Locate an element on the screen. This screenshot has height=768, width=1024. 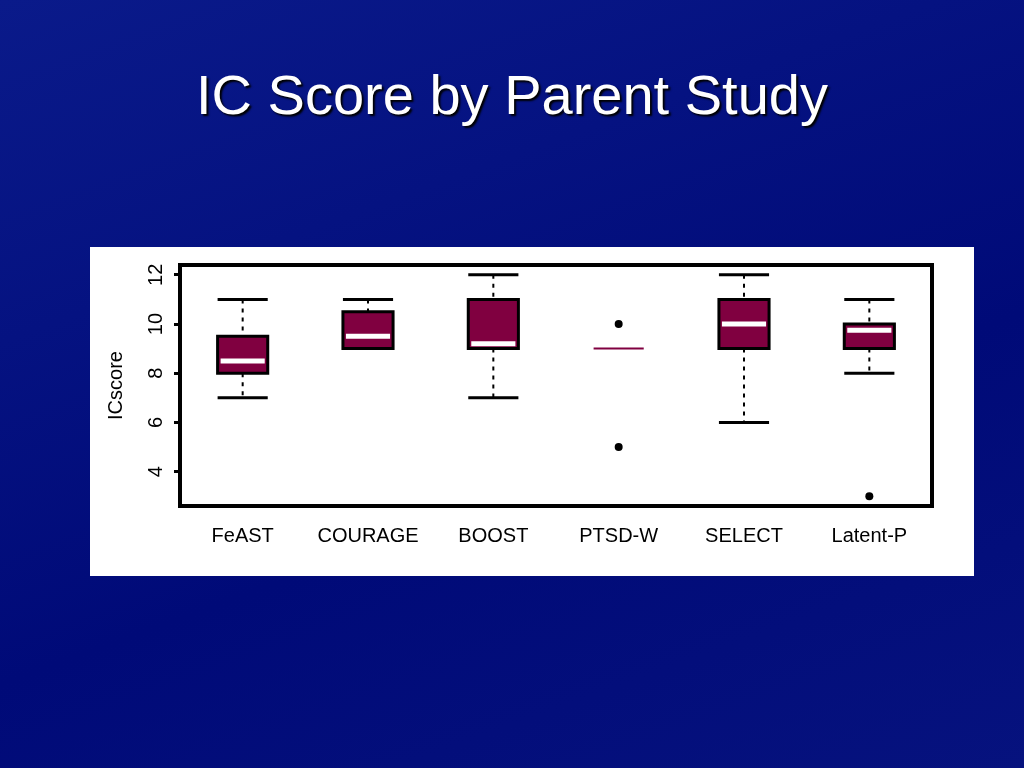
y-tick-label: 10 is located at coordinates (154, 324).